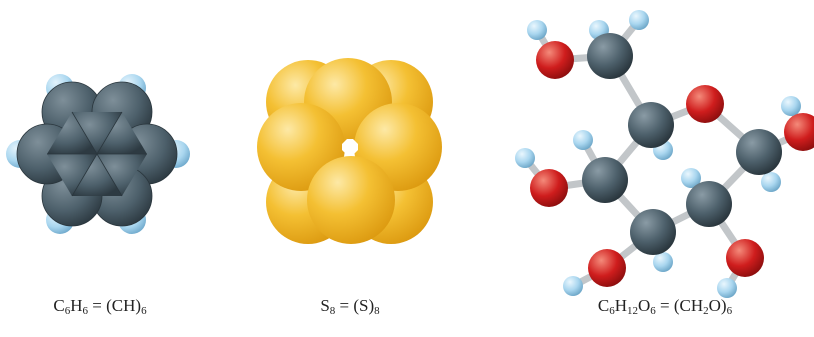  What do you see at coordinates (100, 306) in the screenshot?
I see `benzene-formula-caption: C6H6 = (CH)6` at bounding box center [100, 306].